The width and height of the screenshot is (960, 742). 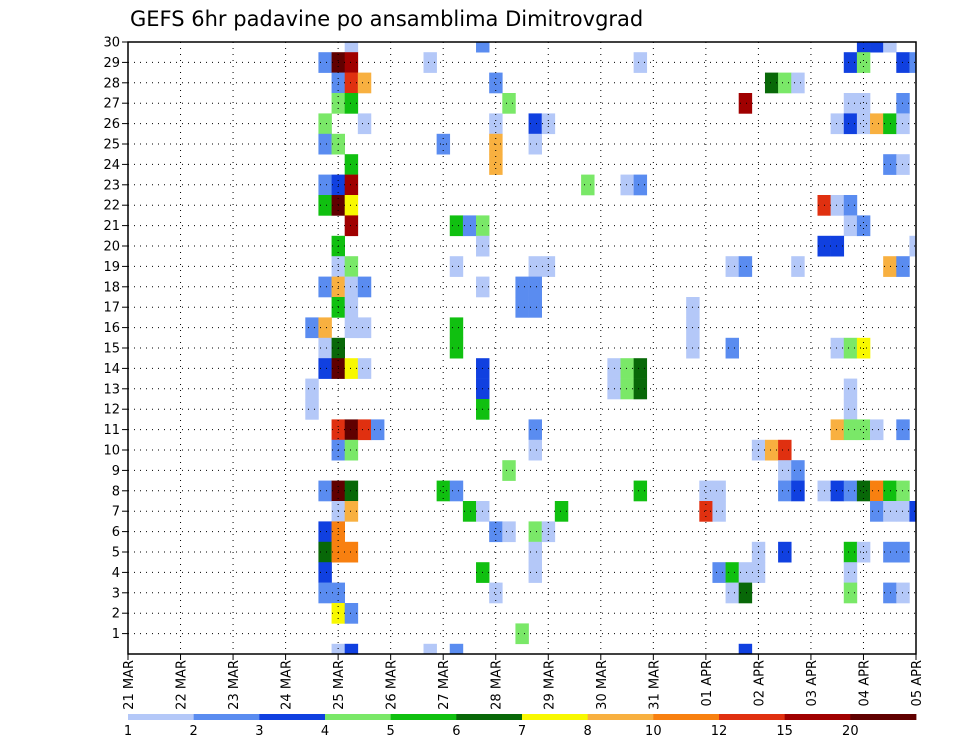 I want to click on x-tick-label: 24 MAR, so click(x=287, y=685).